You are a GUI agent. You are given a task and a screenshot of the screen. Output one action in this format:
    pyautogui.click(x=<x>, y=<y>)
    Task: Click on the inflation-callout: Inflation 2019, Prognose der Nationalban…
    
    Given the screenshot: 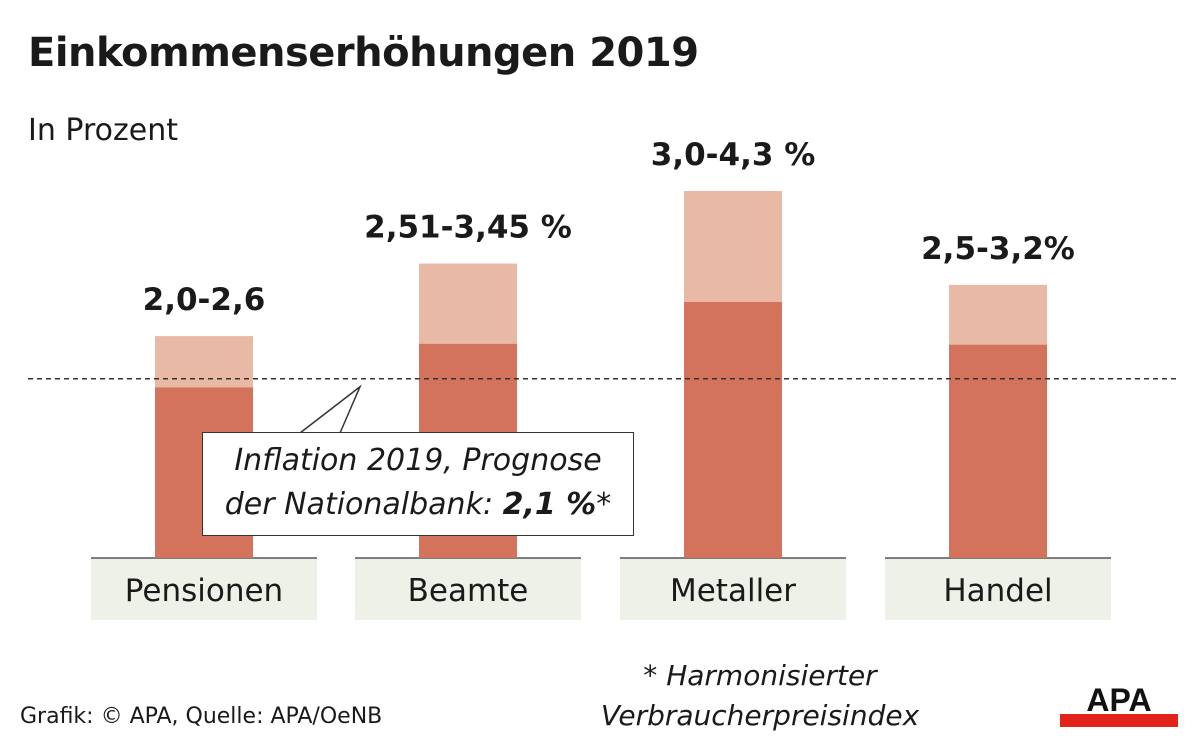 What is the action you would take?
    pyautogui.click(x=418, y=484)
    